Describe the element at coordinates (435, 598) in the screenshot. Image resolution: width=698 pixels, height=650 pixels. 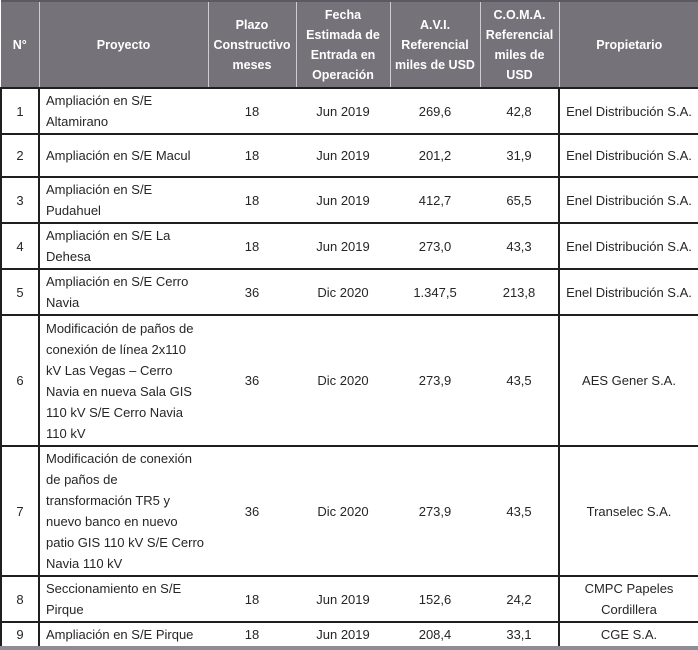
I see `cell-avi: 152,6` at that location.